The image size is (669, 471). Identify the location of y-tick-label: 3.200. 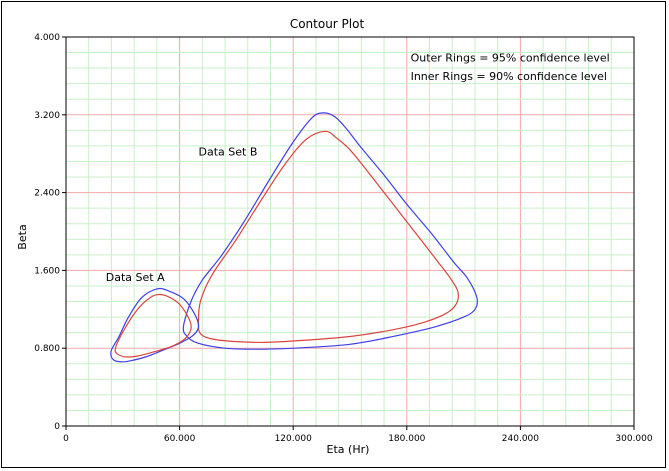
(47, 116).